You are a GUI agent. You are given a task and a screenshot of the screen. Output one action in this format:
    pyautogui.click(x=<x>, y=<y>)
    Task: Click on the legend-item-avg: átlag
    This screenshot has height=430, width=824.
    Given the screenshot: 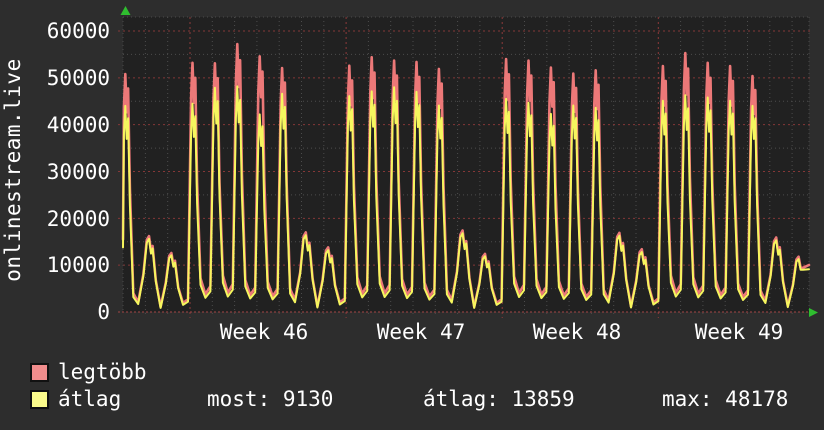 What is the action you would take?
    pyautogui.click(x=75, y=399)
    